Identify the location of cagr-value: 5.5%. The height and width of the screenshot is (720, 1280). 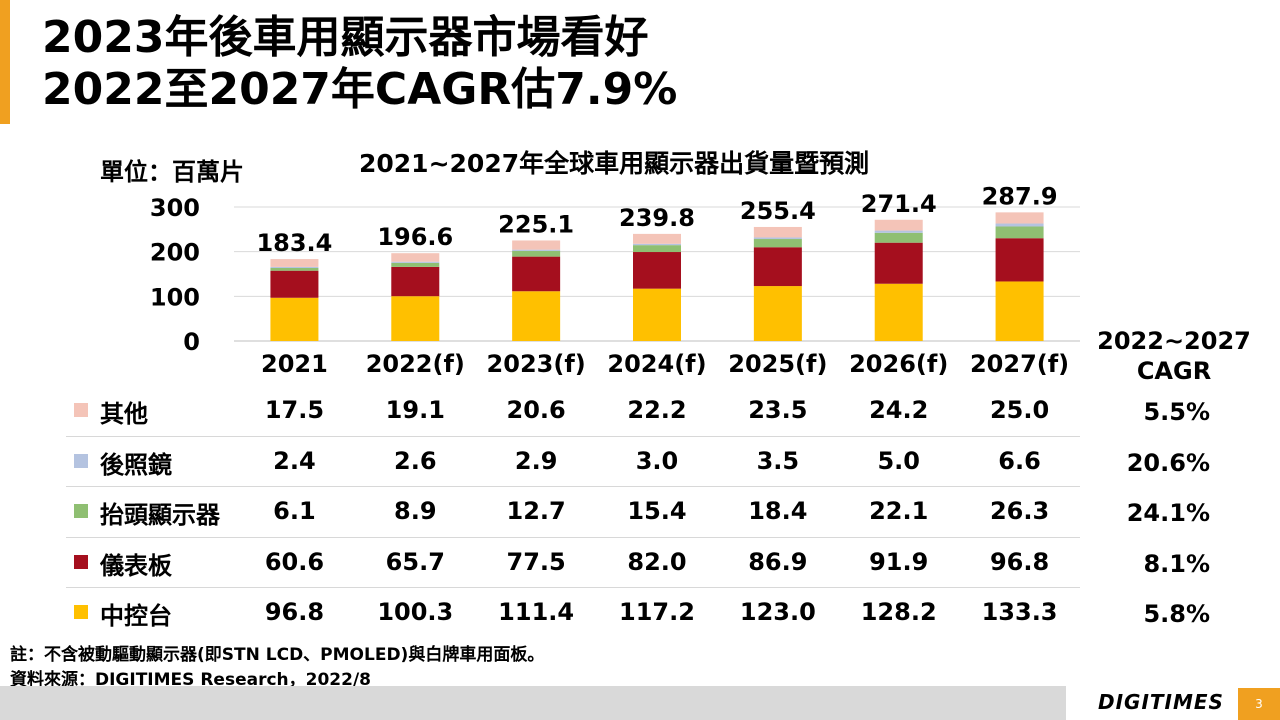
(1176, 412).